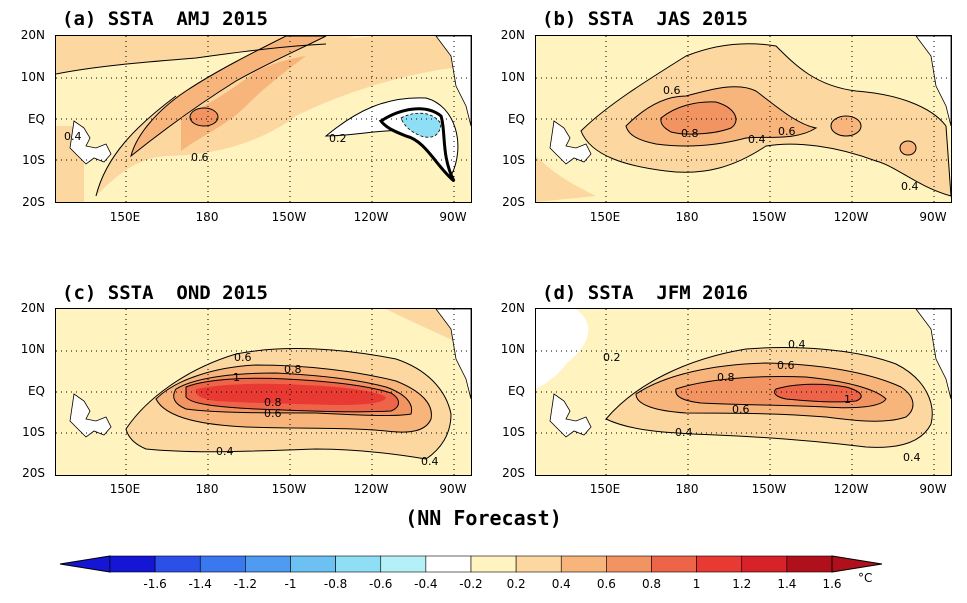  I want to click on colorbar-tick-label: 1.6, so click(831, 584).